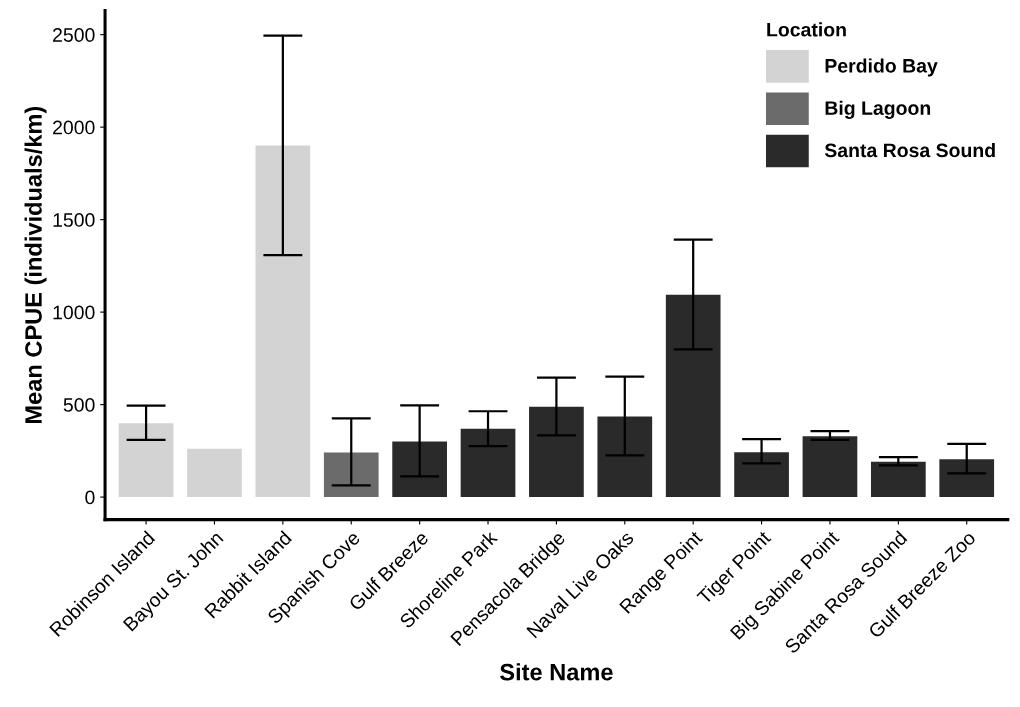  I want to click on legend-label: Santa Rosa Sound, so click(909, 150).